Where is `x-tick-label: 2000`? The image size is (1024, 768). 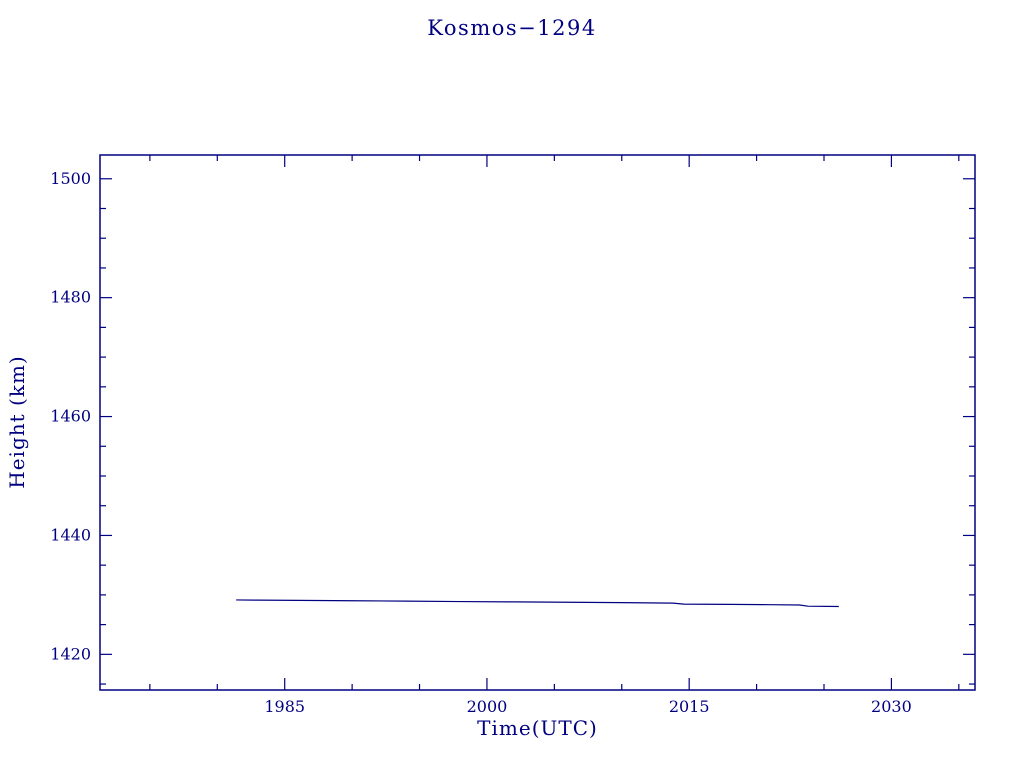
x-tick-label: 2000 is located at coordinates (487, 706).